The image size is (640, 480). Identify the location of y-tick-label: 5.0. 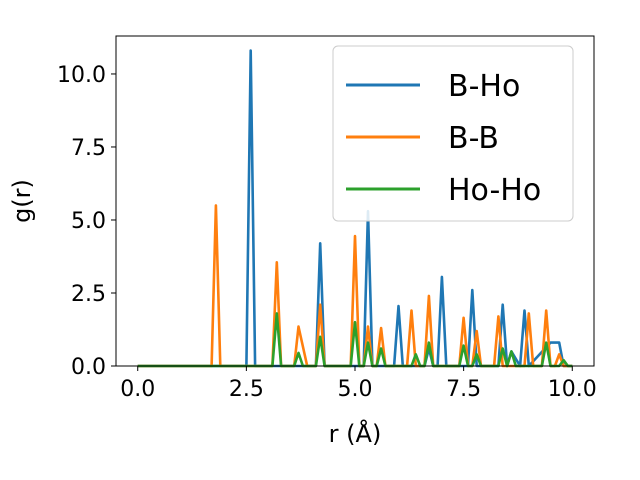
(88, 221).